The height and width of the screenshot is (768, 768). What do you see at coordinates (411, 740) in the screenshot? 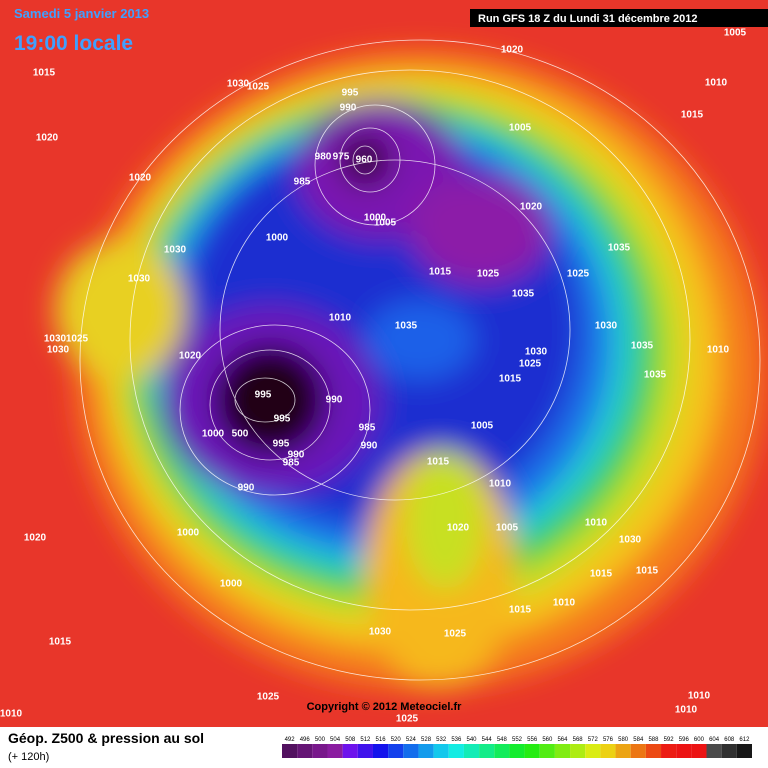
I see `legend-tick-label: 524` at bounding box center [411, 740].